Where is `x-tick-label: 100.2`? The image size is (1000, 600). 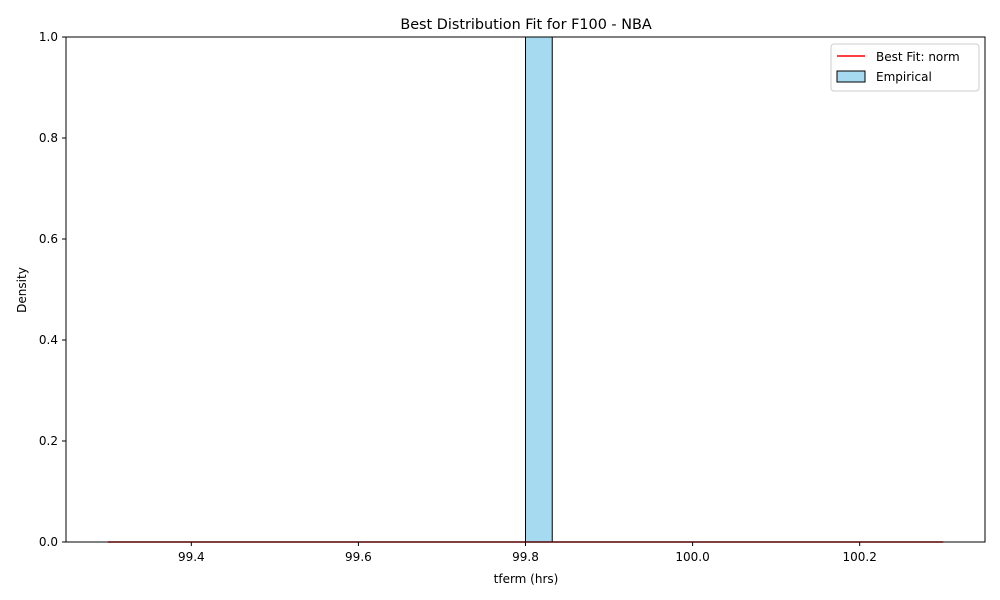 x-tick-label: 100.2 is located at coordinates (860, 557).